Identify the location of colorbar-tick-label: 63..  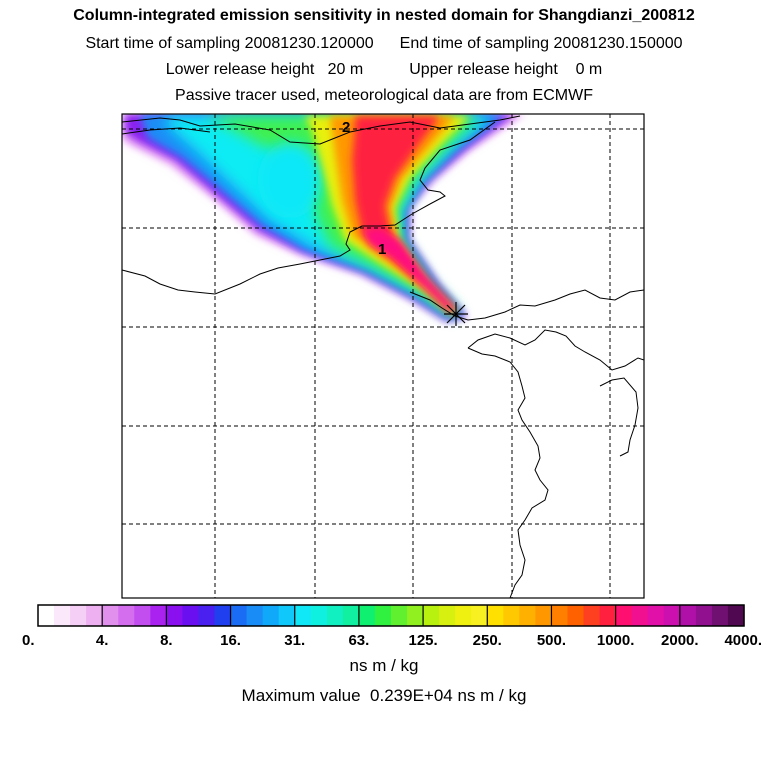
(358, 640).